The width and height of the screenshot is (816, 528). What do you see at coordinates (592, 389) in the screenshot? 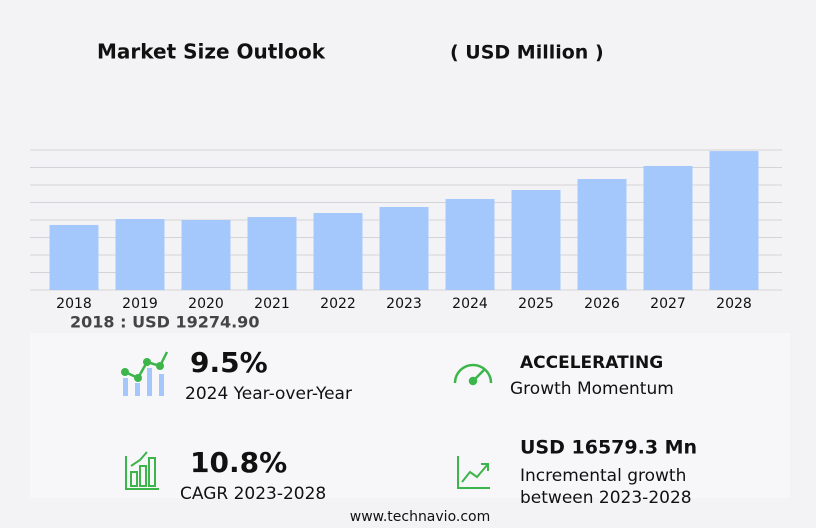
I see `stat-caption: Growth Momentum` at bounding box center [592, 389].